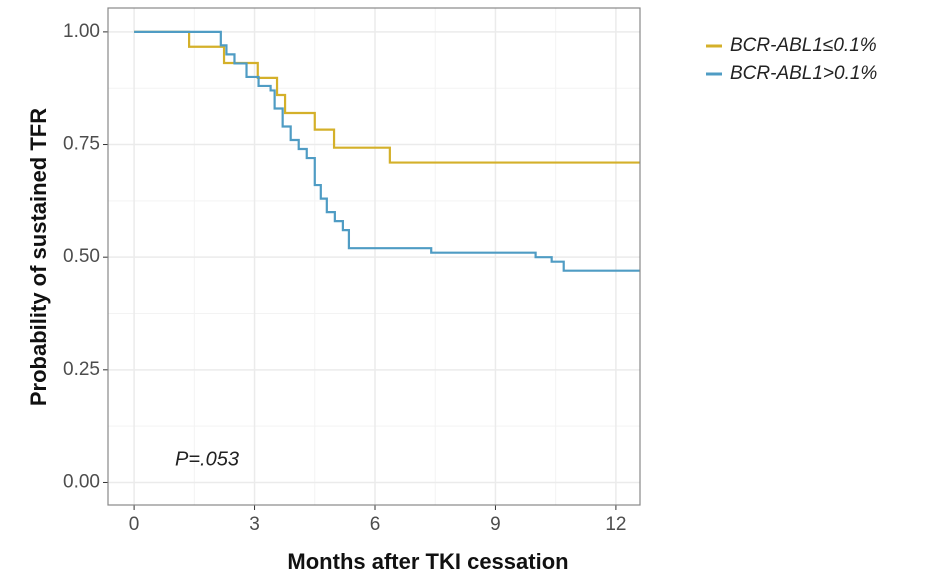 The width and height of the screenshot is (948, 582). What do you see at coordinates (615, 524) in the screenshot?
I see `x-tick-label: 12` at bounding box center [615, 524].